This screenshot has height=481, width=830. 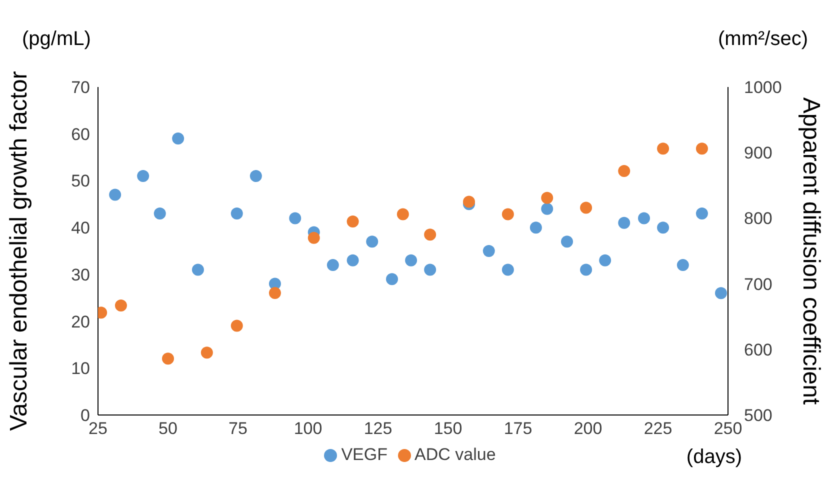 What do you see at coordinates (80, 181) in the screenshot?
I see `y-tick-label: 50` at bounding box center [80, 181].